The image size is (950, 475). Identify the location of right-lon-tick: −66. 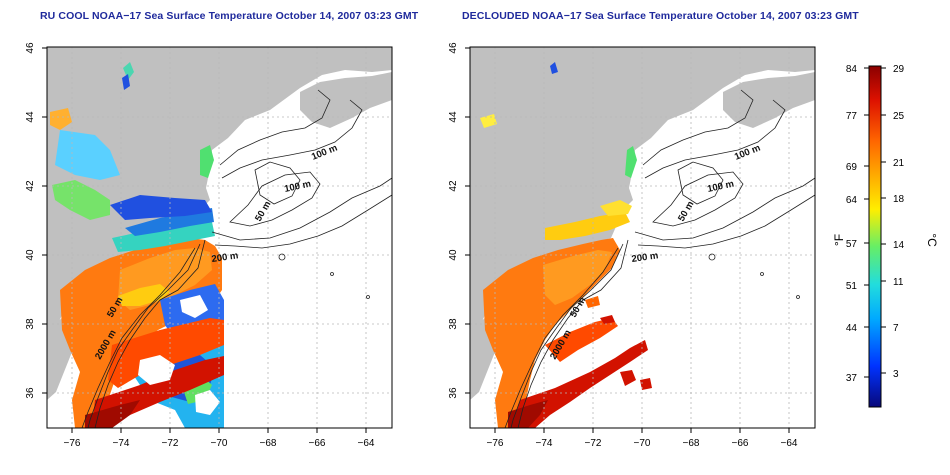
(740, 443).